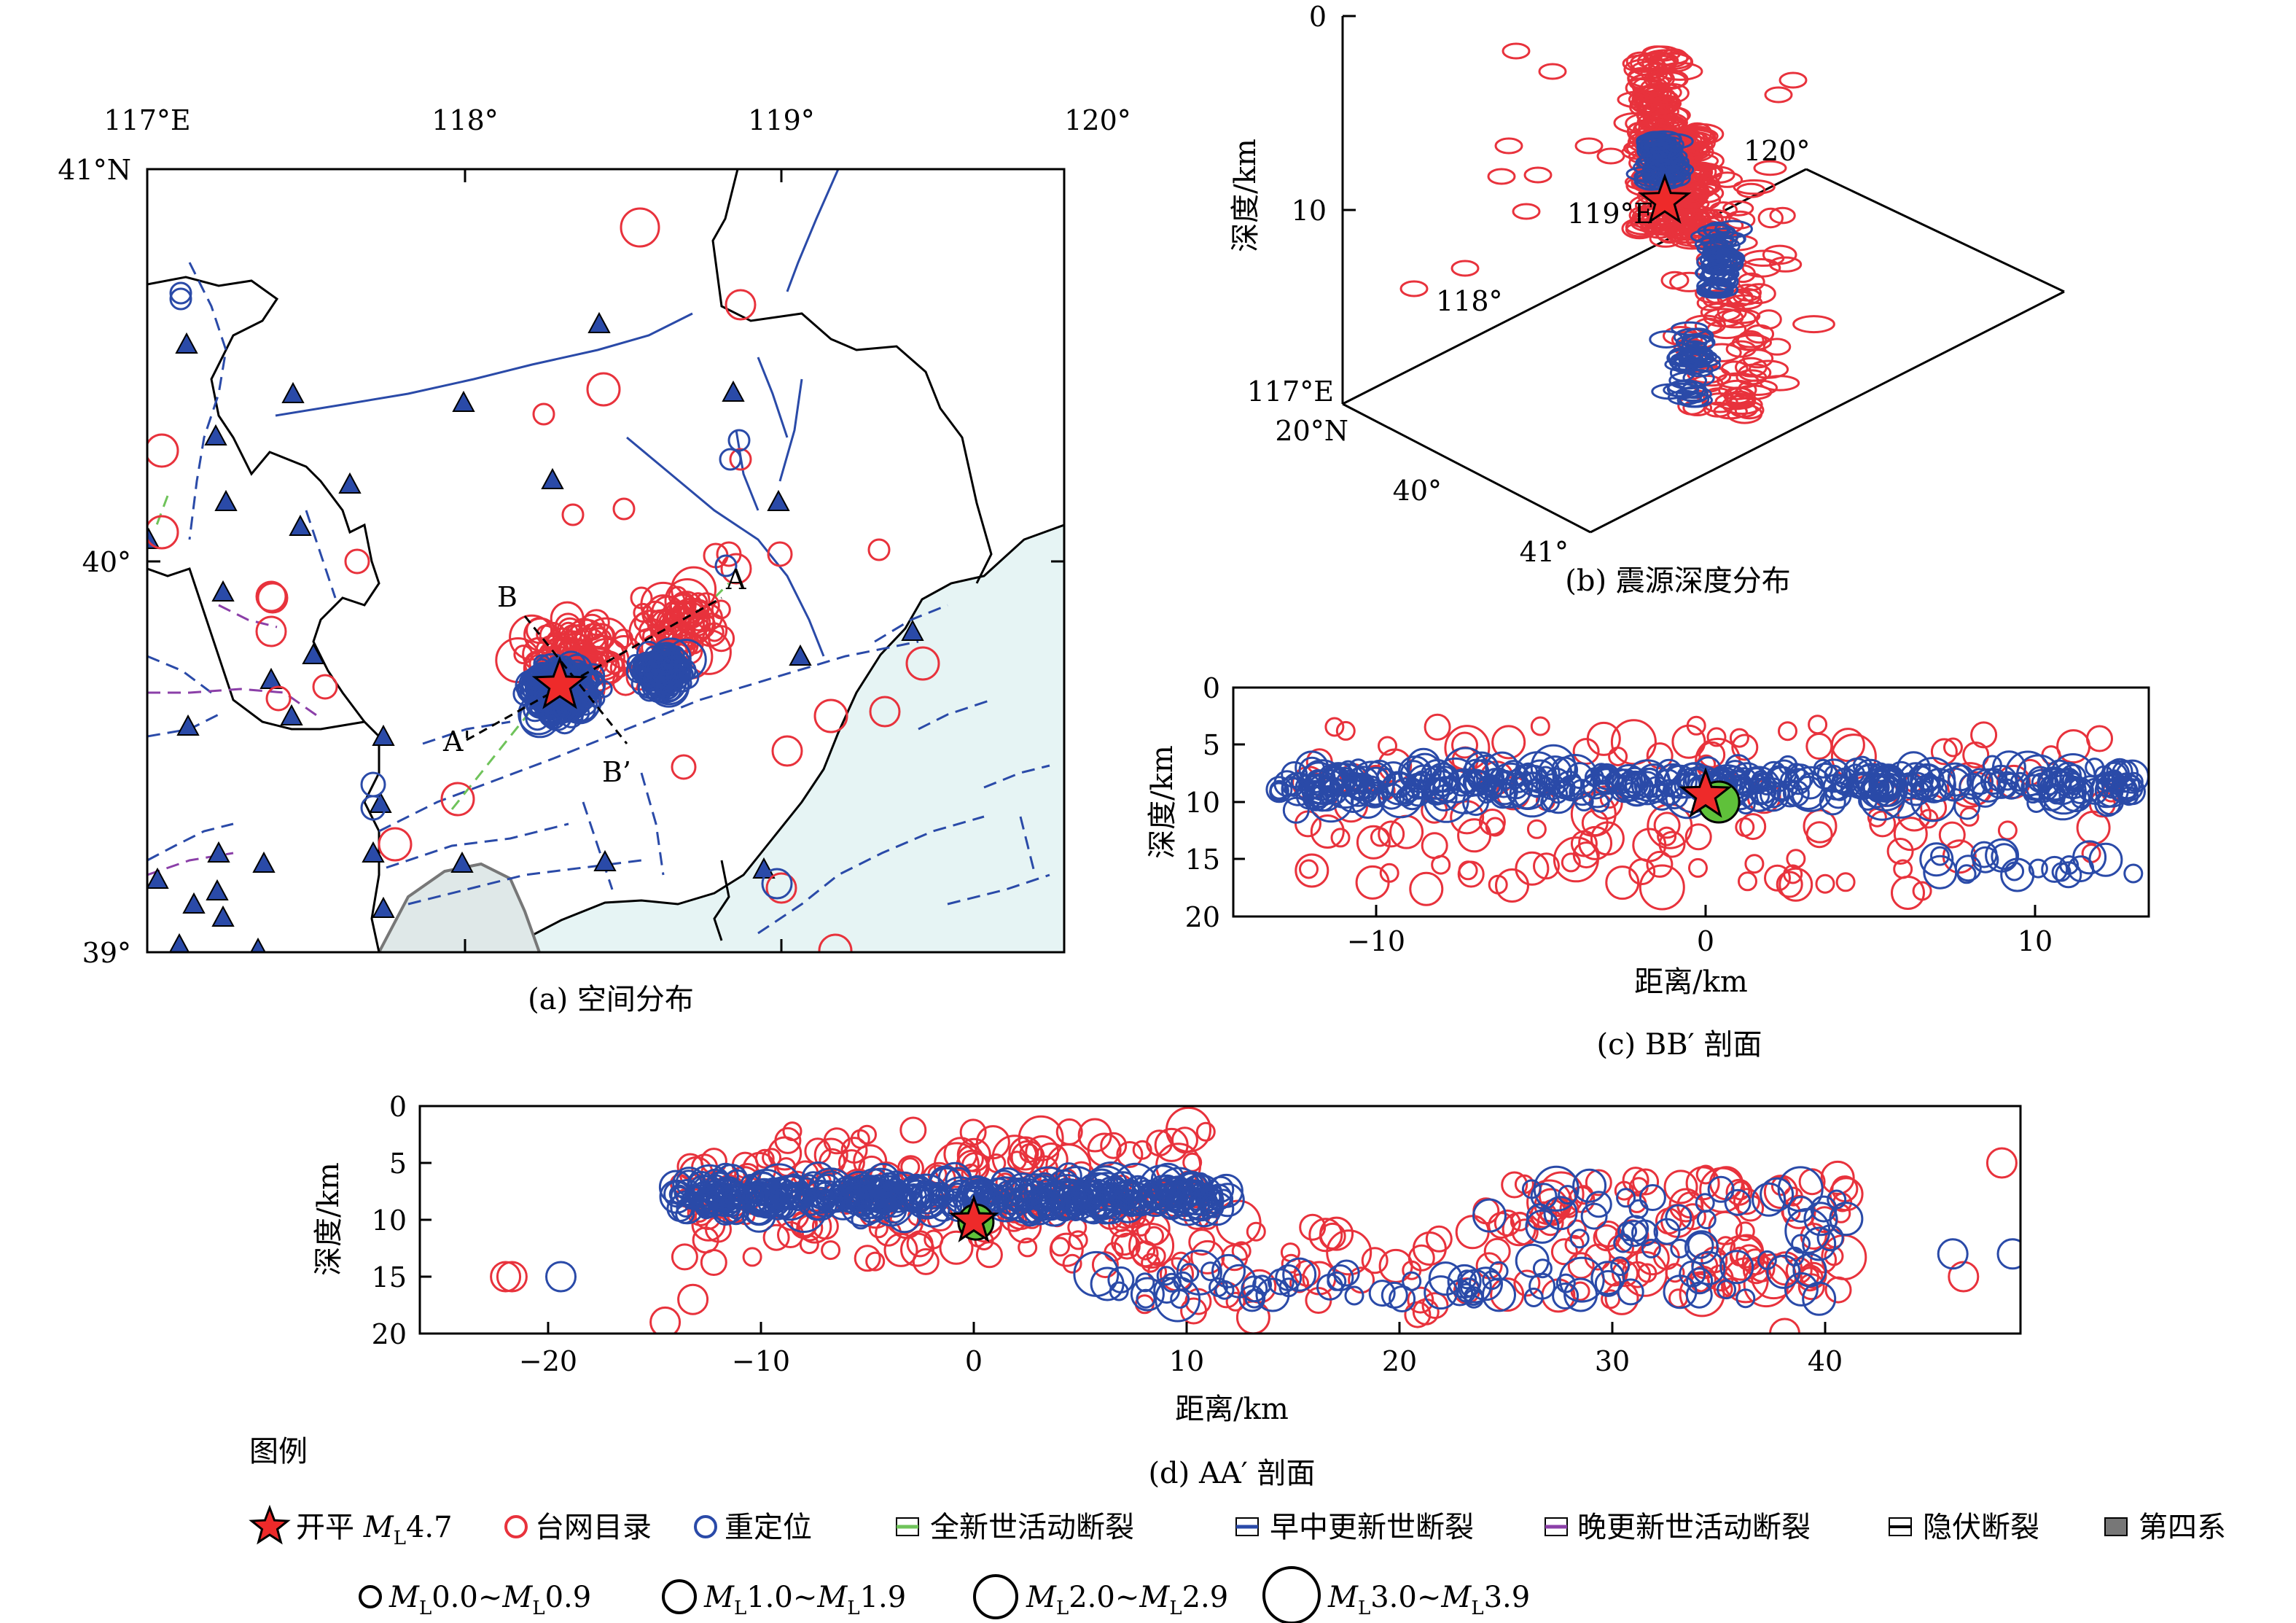 The height and width of the screenshot is (1623, 2296). What do you see at coordinates (805, 1600) in the screenshot?
I see `legend-mag1: ML1.0~ML1.9` at bounding box center [805, 1600].